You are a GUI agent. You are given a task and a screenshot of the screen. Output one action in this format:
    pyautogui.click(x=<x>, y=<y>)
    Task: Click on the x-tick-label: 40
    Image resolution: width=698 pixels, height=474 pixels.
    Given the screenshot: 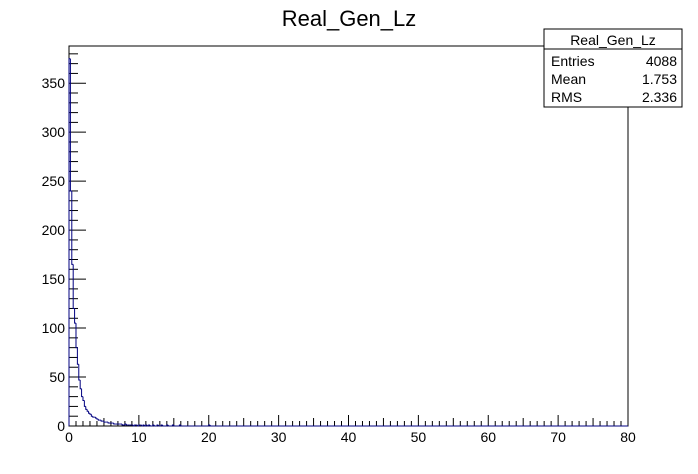 What is the action you would take?
    pyautogui.click(x=349, y=437)
    